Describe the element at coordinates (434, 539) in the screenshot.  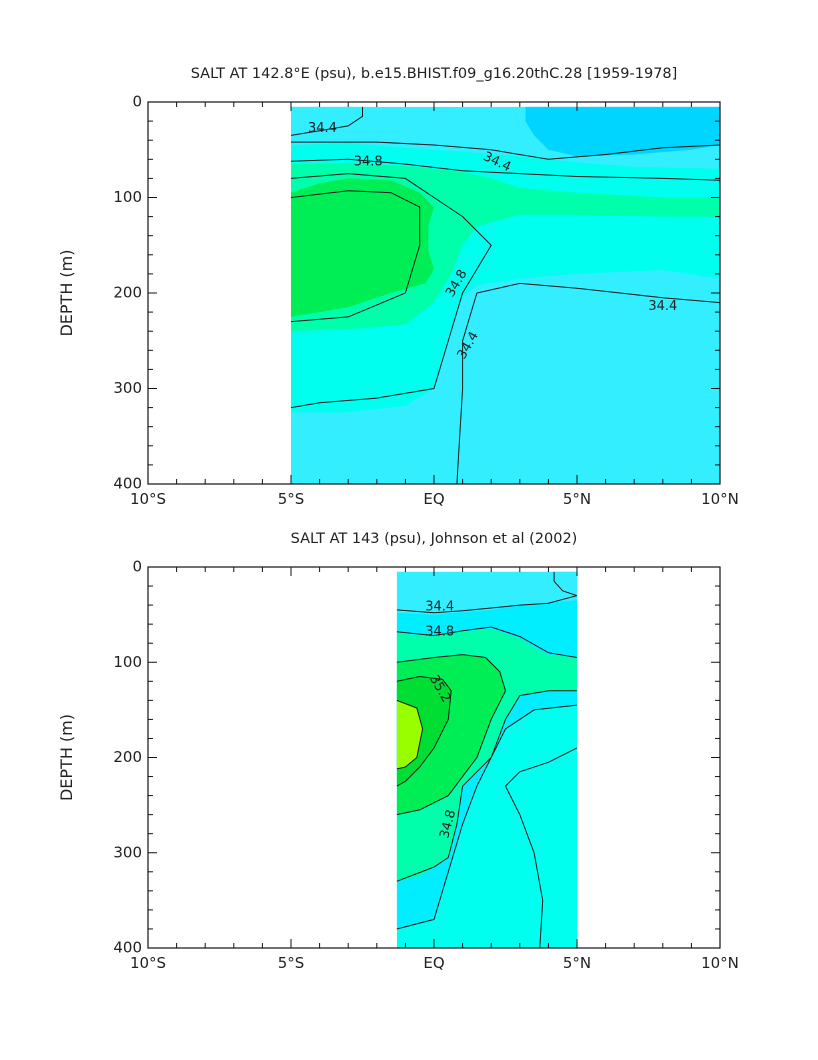
I see `chart-title: SALT AT 143 (psu), Johnson et al (2002)` at that location.